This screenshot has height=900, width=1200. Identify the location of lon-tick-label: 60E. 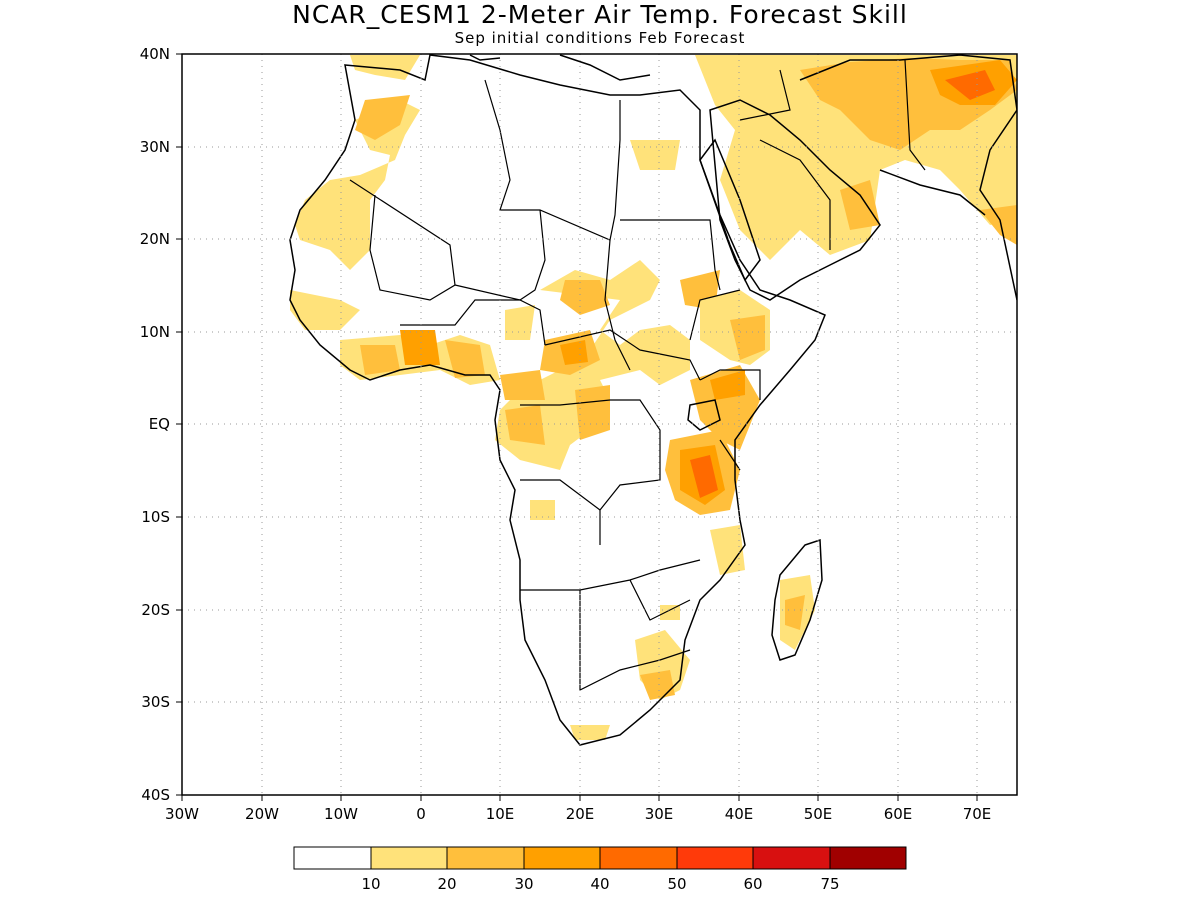
(898, 814).